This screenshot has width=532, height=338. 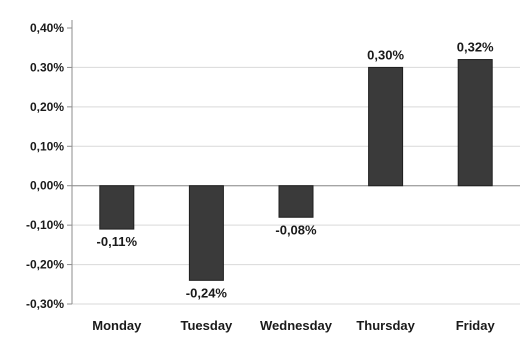 I want to click on category-label-monday: Monday, so click(x=117, y=325).